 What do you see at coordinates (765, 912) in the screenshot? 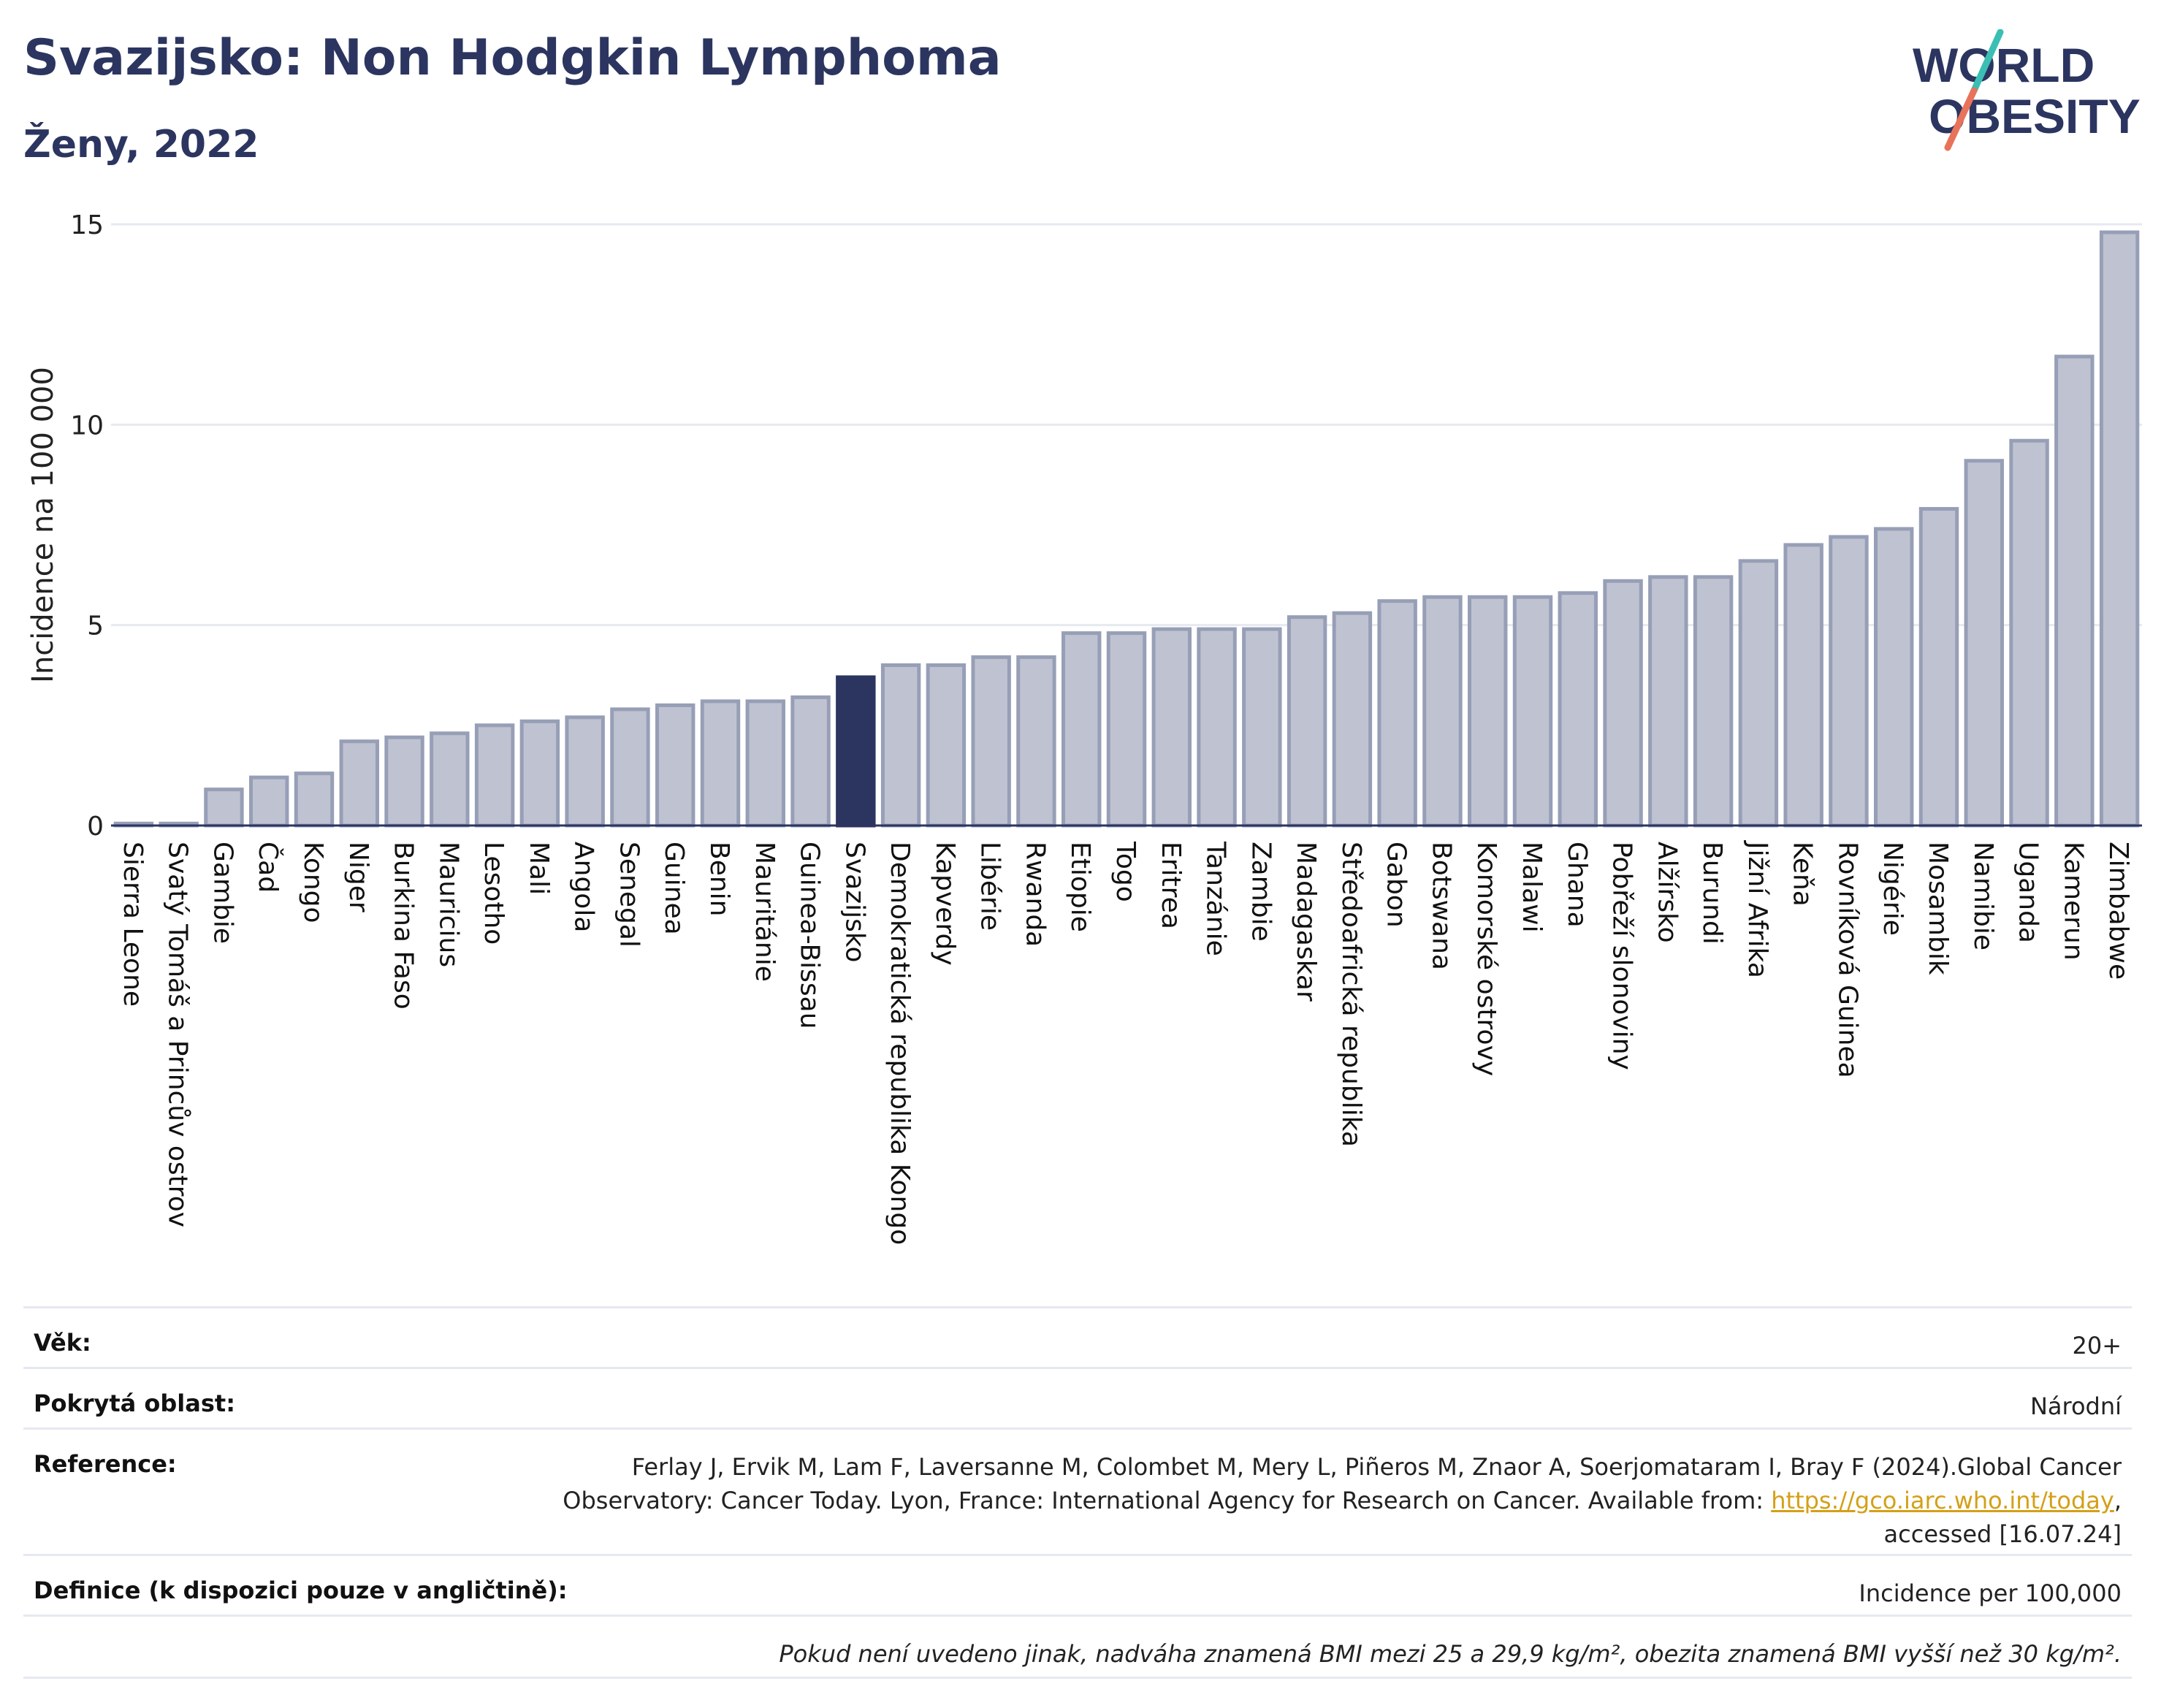
I see `x-tick-label: Mauritánie` at bounding box center [765, 912].